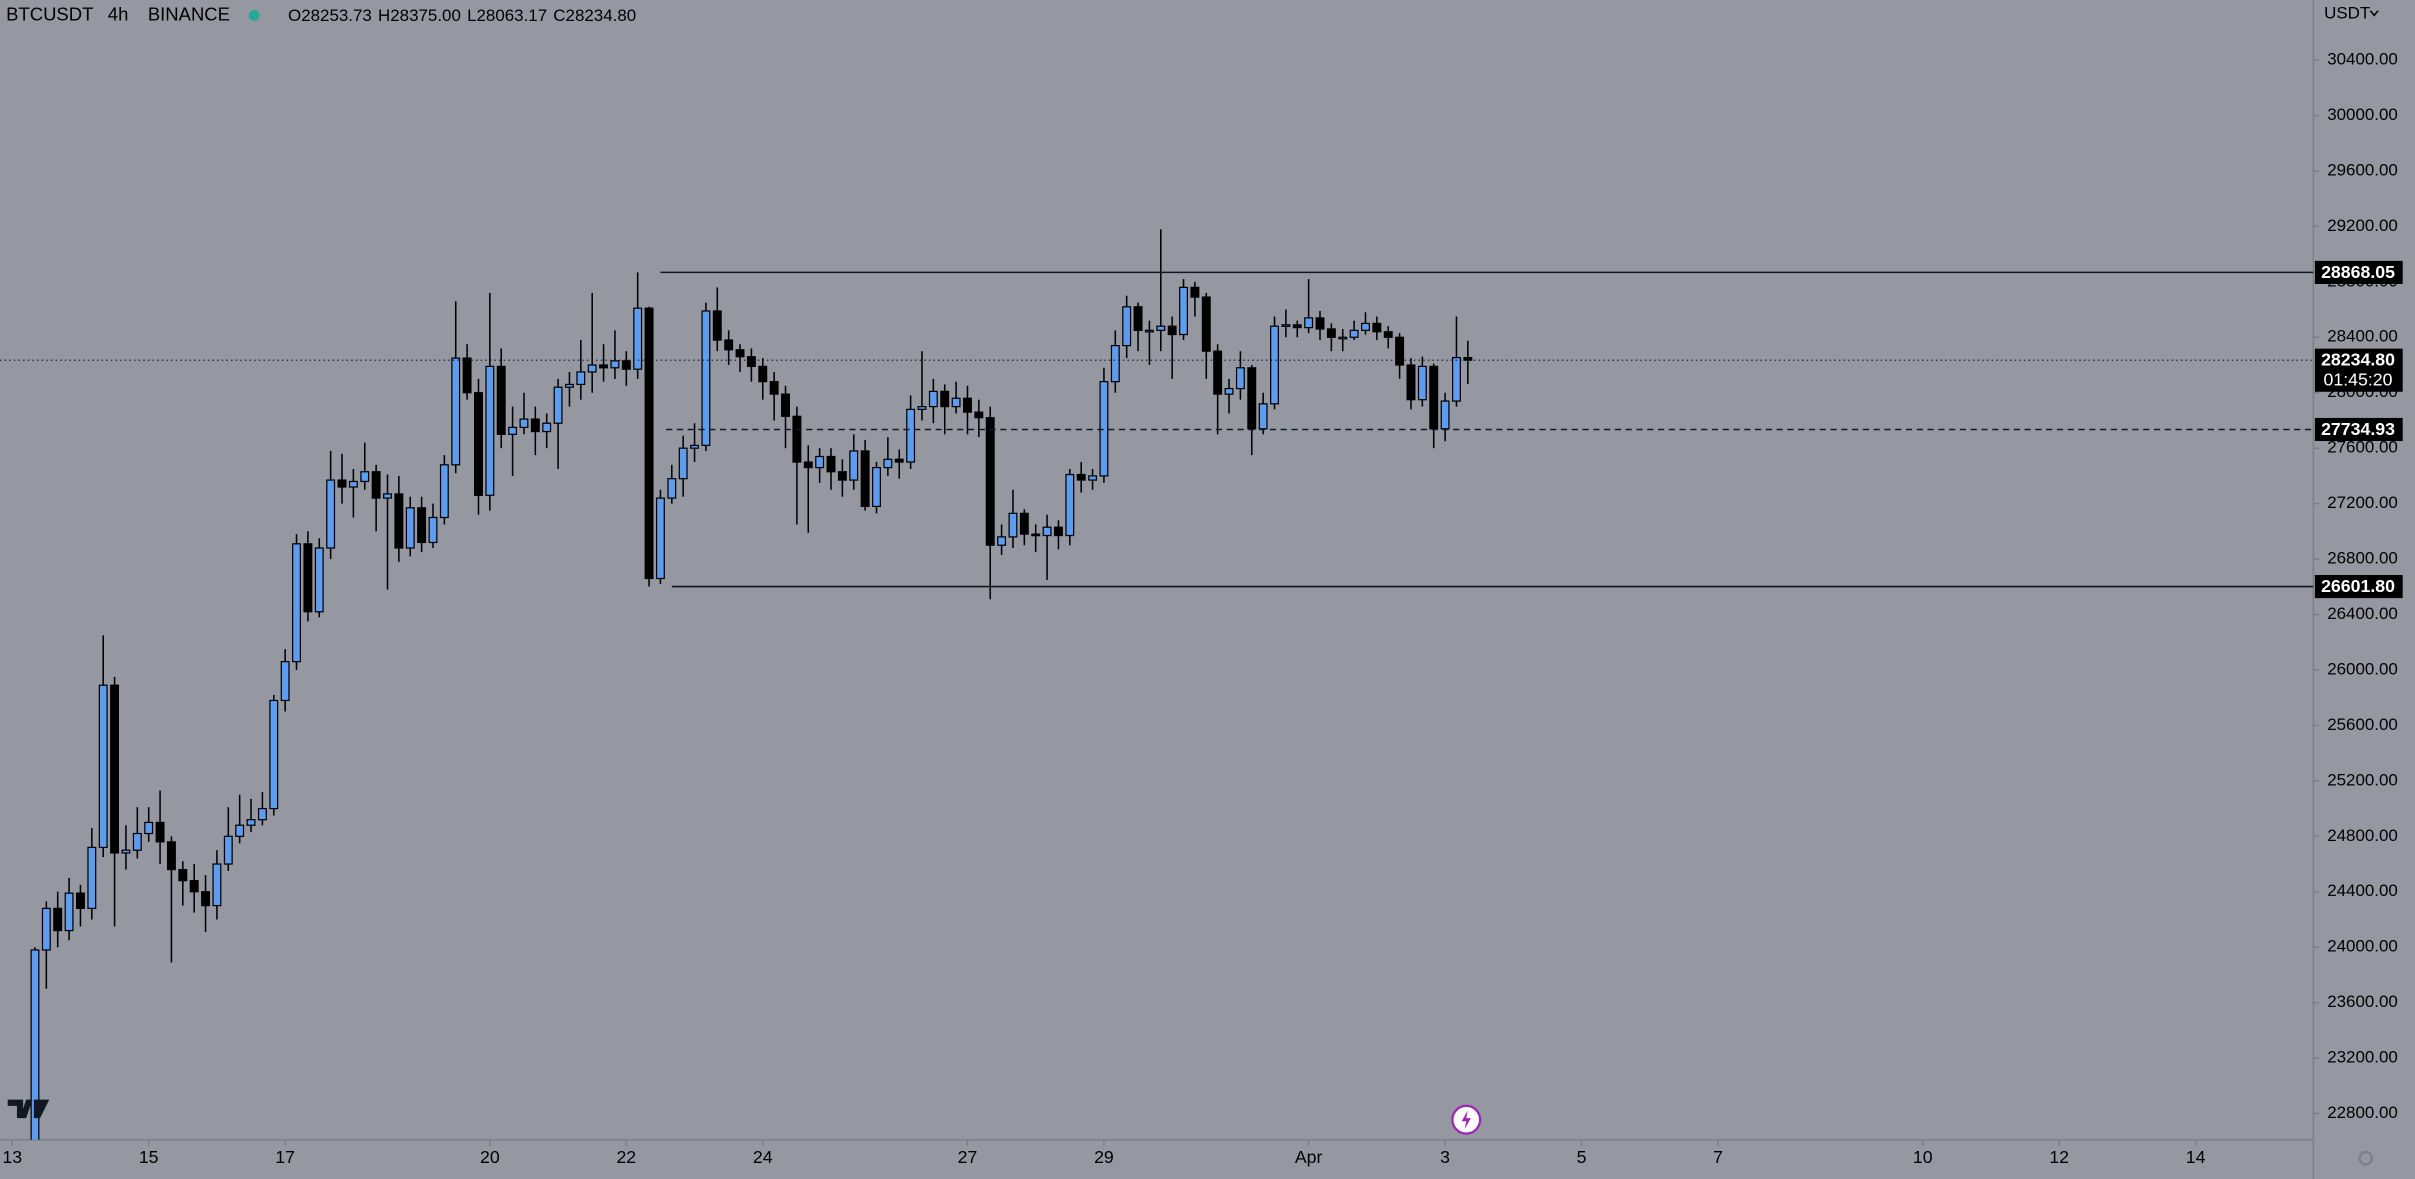  I want to click on price-badge-label: 27734.93, so click(2358, 429).